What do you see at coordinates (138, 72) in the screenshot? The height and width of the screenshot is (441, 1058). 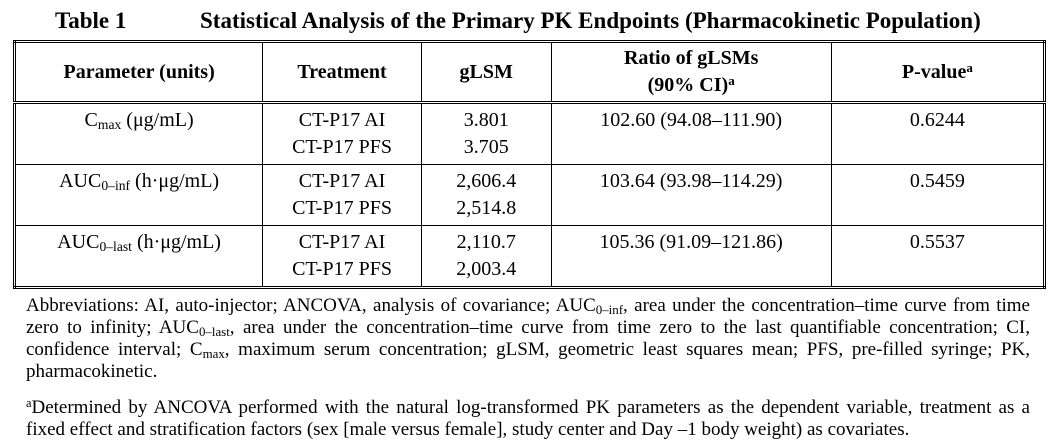 I see `header-parameter: Parameter (units)` at bounding box center [138, 72].